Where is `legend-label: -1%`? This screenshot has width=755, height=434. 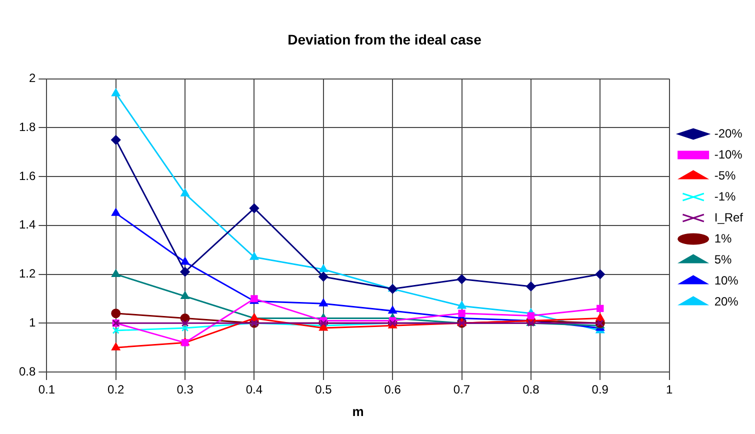
legend-label: -1% is located at coordinates (725, 196).